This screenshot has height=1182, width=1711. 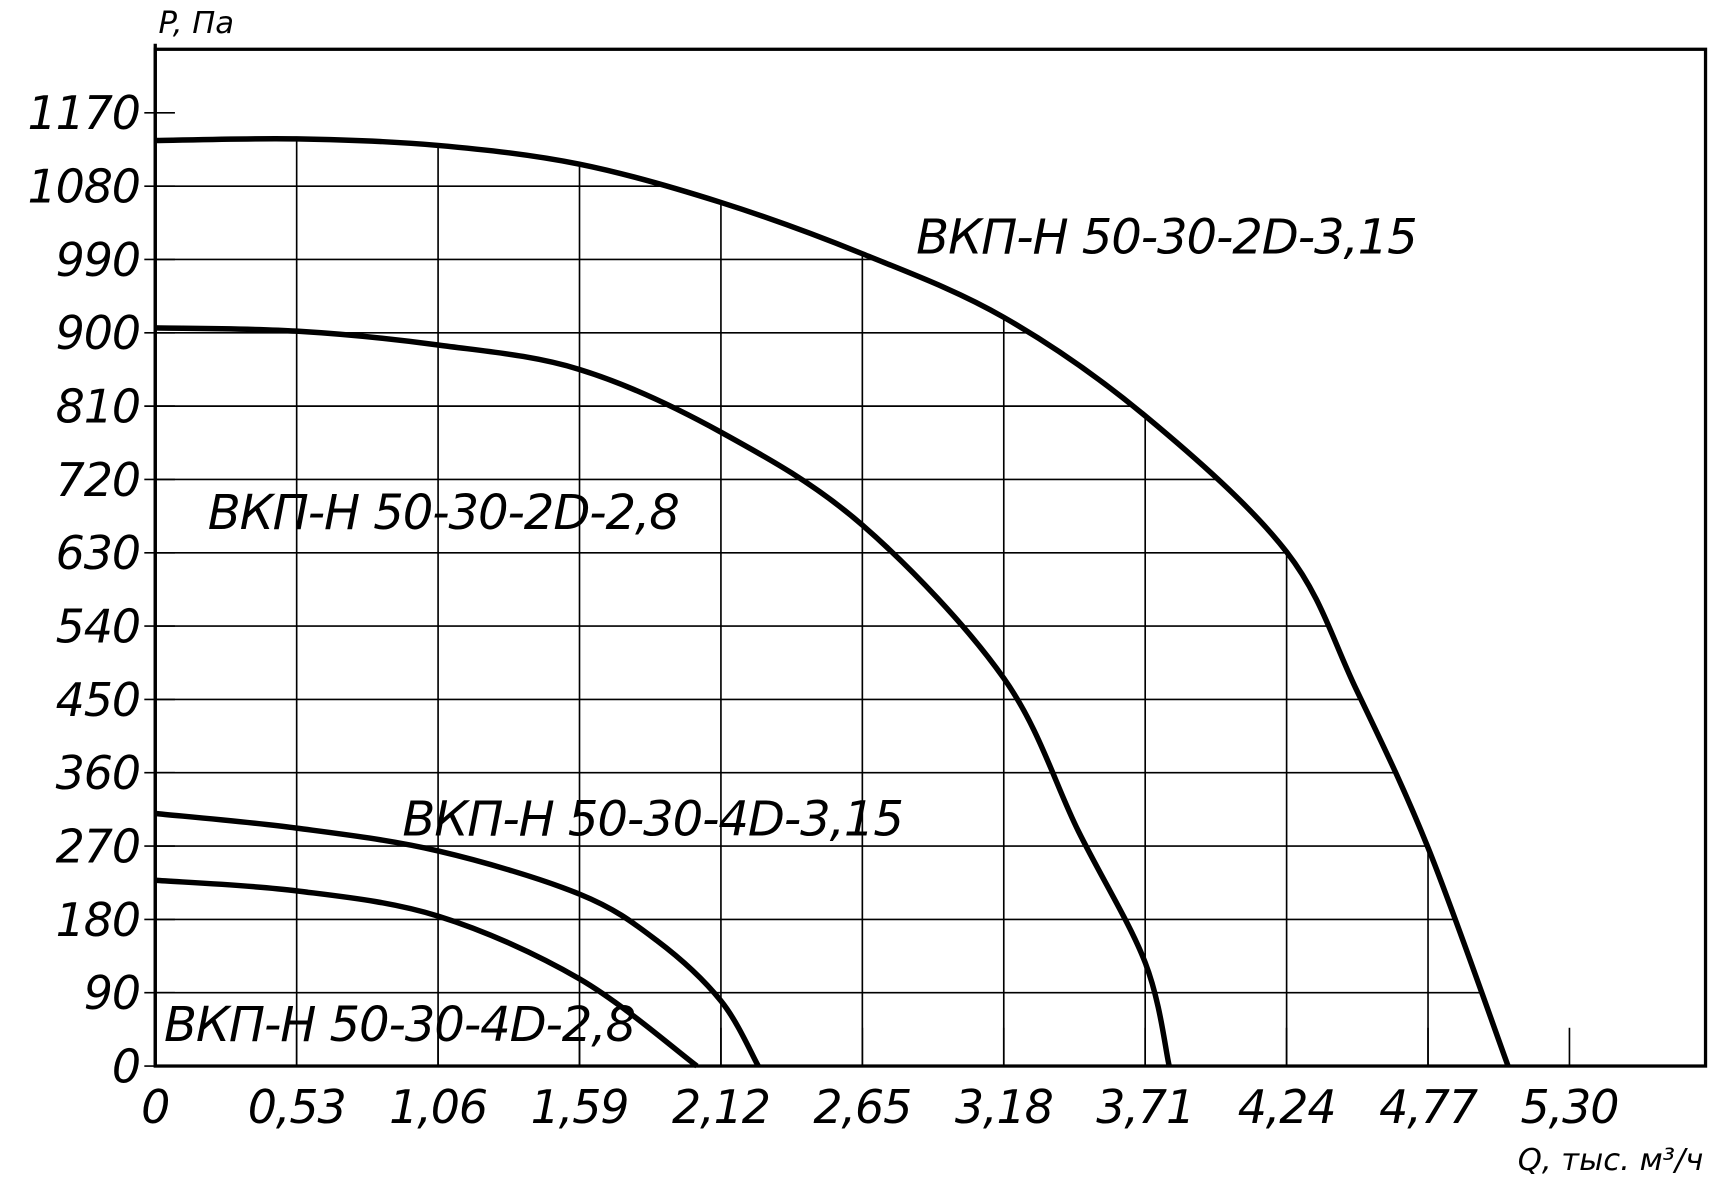 What do you see at coordinates (297, 1107) in the screenshot?
I see `x-tick-label: 0,53` at bounding box center [297, 1107].